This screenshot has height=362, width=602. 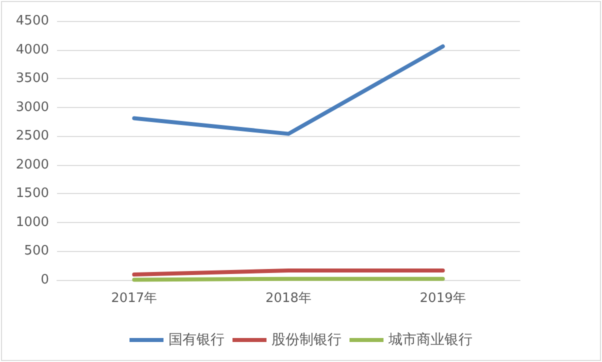 I want to click on x-tick-label: 2017年, so click(x=134, y=298).